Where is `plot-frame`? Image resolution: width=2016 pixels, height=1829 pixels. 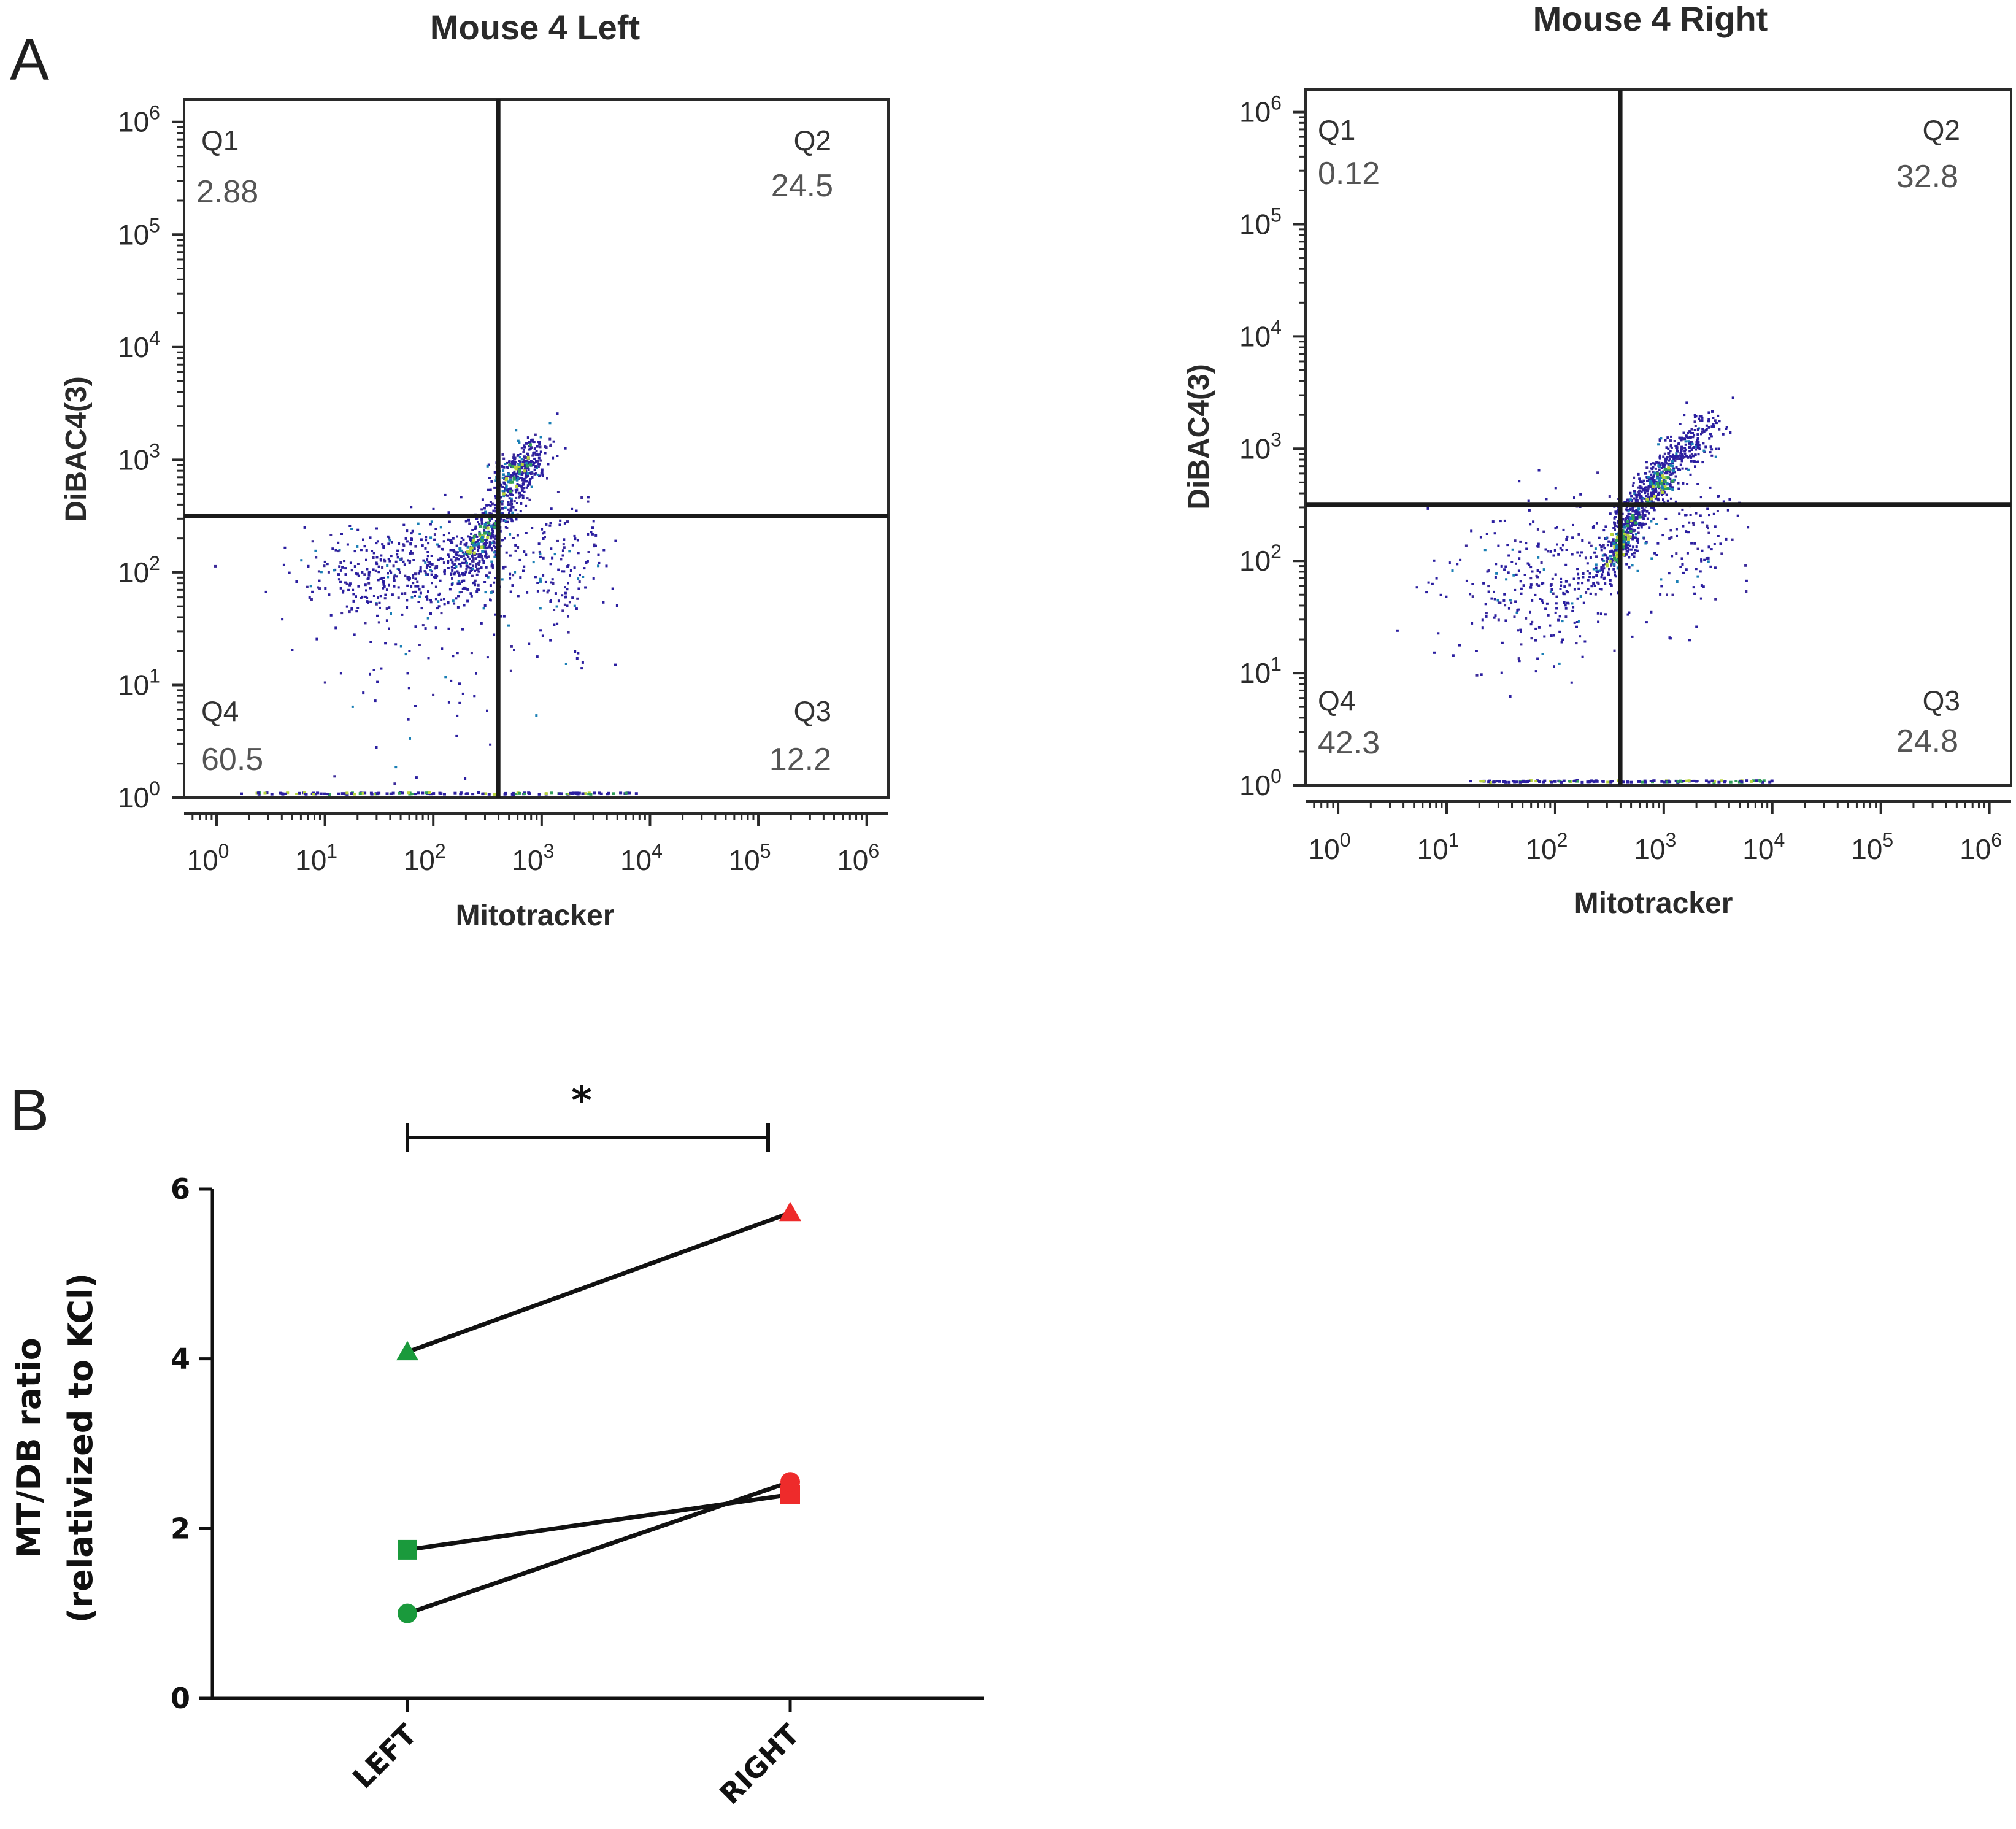
plot-frame is located at coordinates (1658, 437).